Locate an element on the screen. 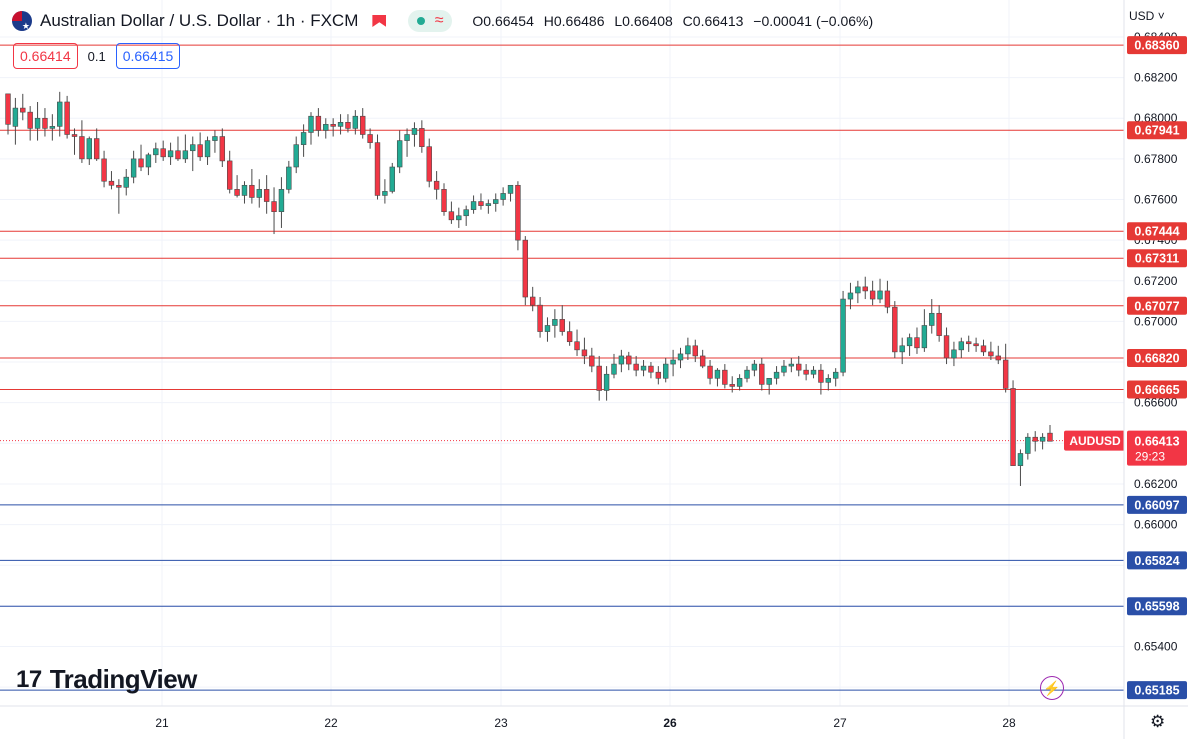 The image size is (1188, 739). resistance-level-label: 0.68360 is located at coordinates (1156, 46).